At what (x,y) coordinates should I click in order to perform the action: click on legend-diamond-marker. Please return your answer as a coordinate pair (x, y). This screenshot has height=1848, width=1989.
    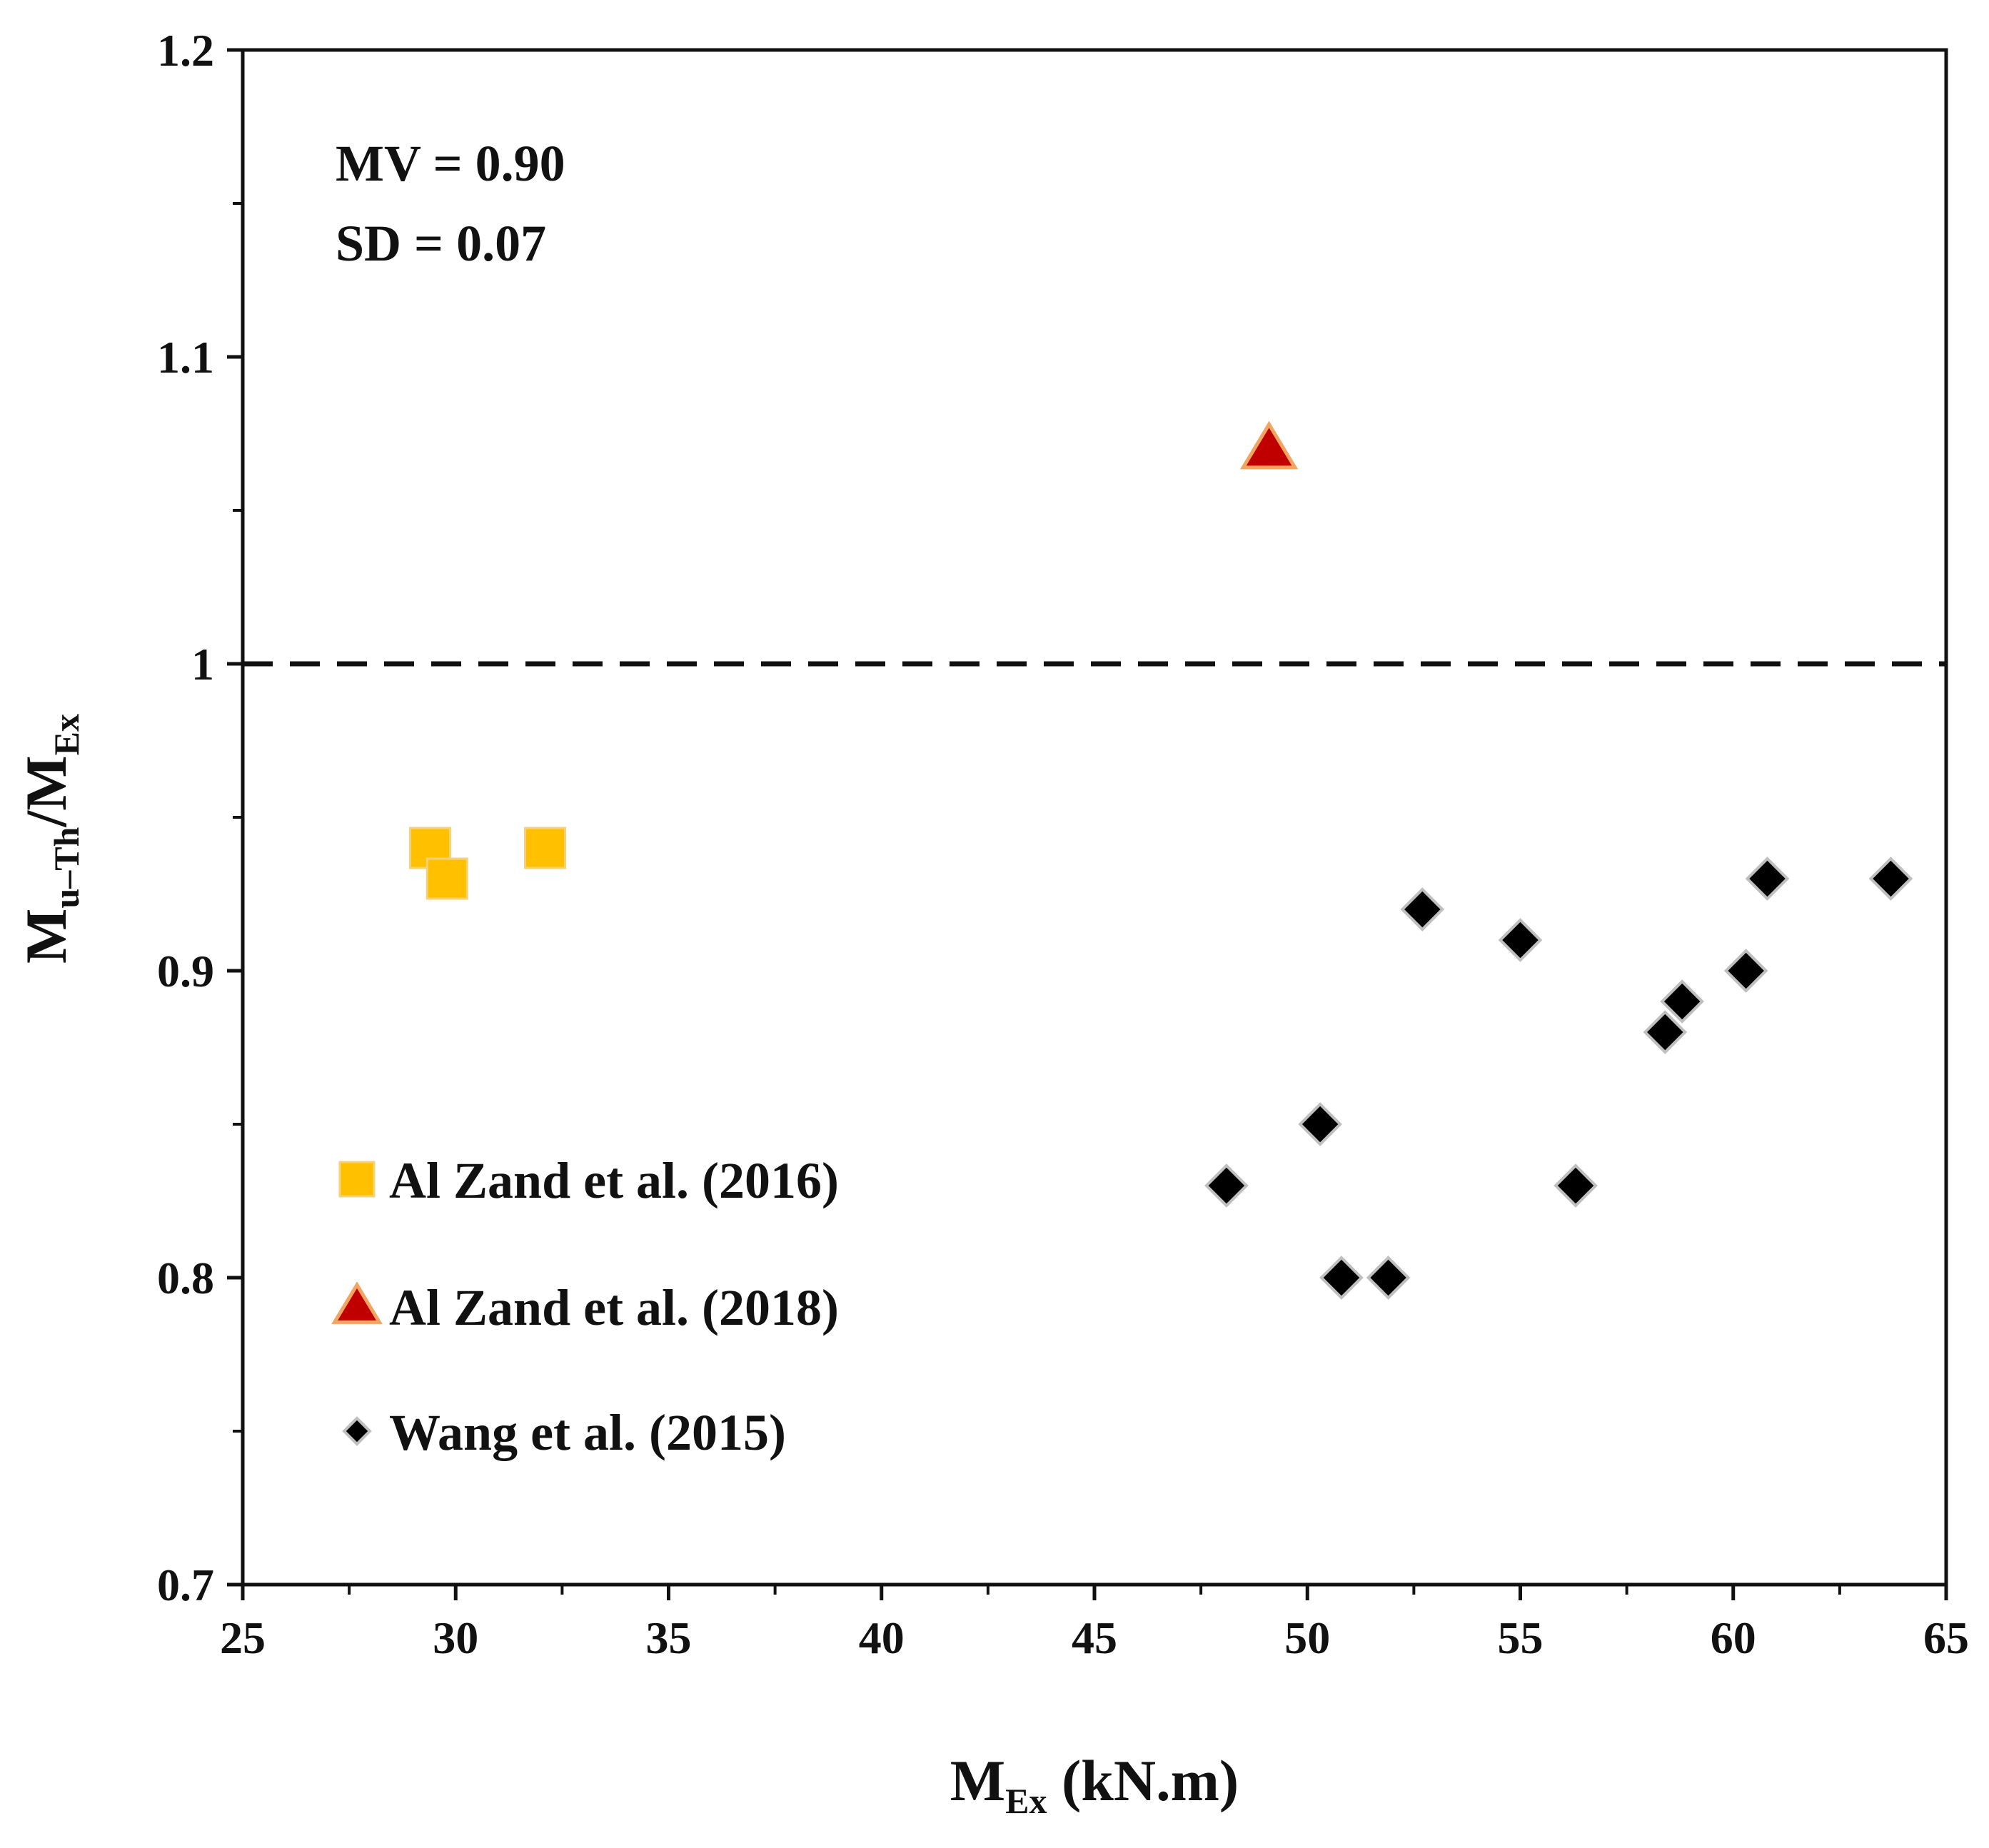
    Looking at the image, I should click on (357, 1431).